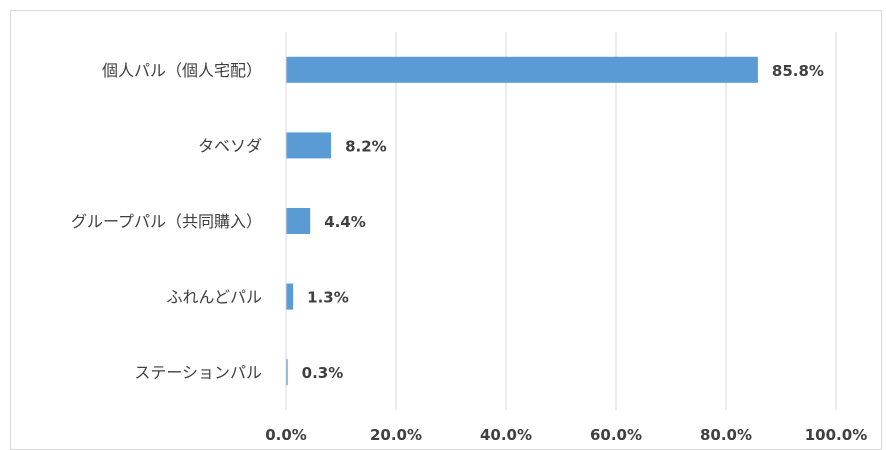 The width and height of the screenshot is (886, 450). Describe the element at coordinates (345, 222) in the screenshot. I see `value-label: 4.4%` at that location.